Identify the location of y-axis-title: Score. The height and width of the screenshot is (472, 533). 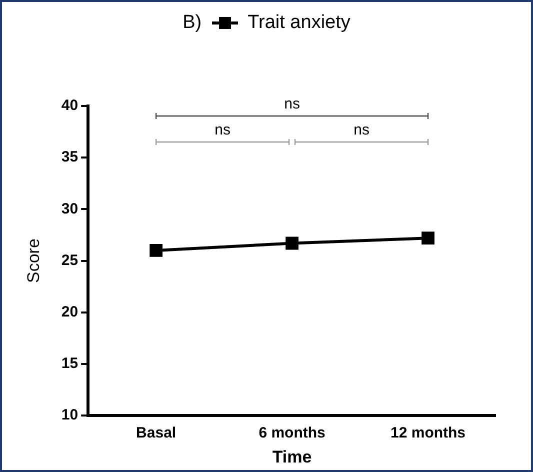
(33, 261).